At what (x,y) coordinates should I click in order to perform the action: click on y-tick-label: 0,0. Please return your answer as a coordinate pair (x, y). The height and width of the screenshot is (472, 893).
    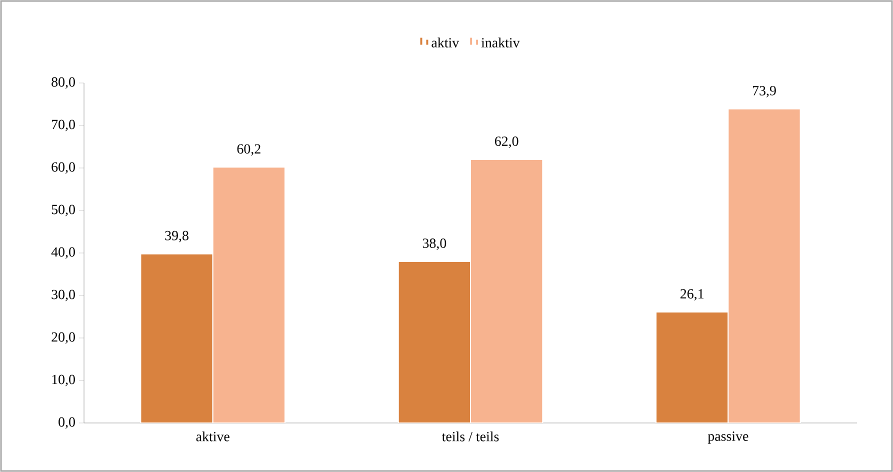
    Looking at the image, I should click on (66, 423).